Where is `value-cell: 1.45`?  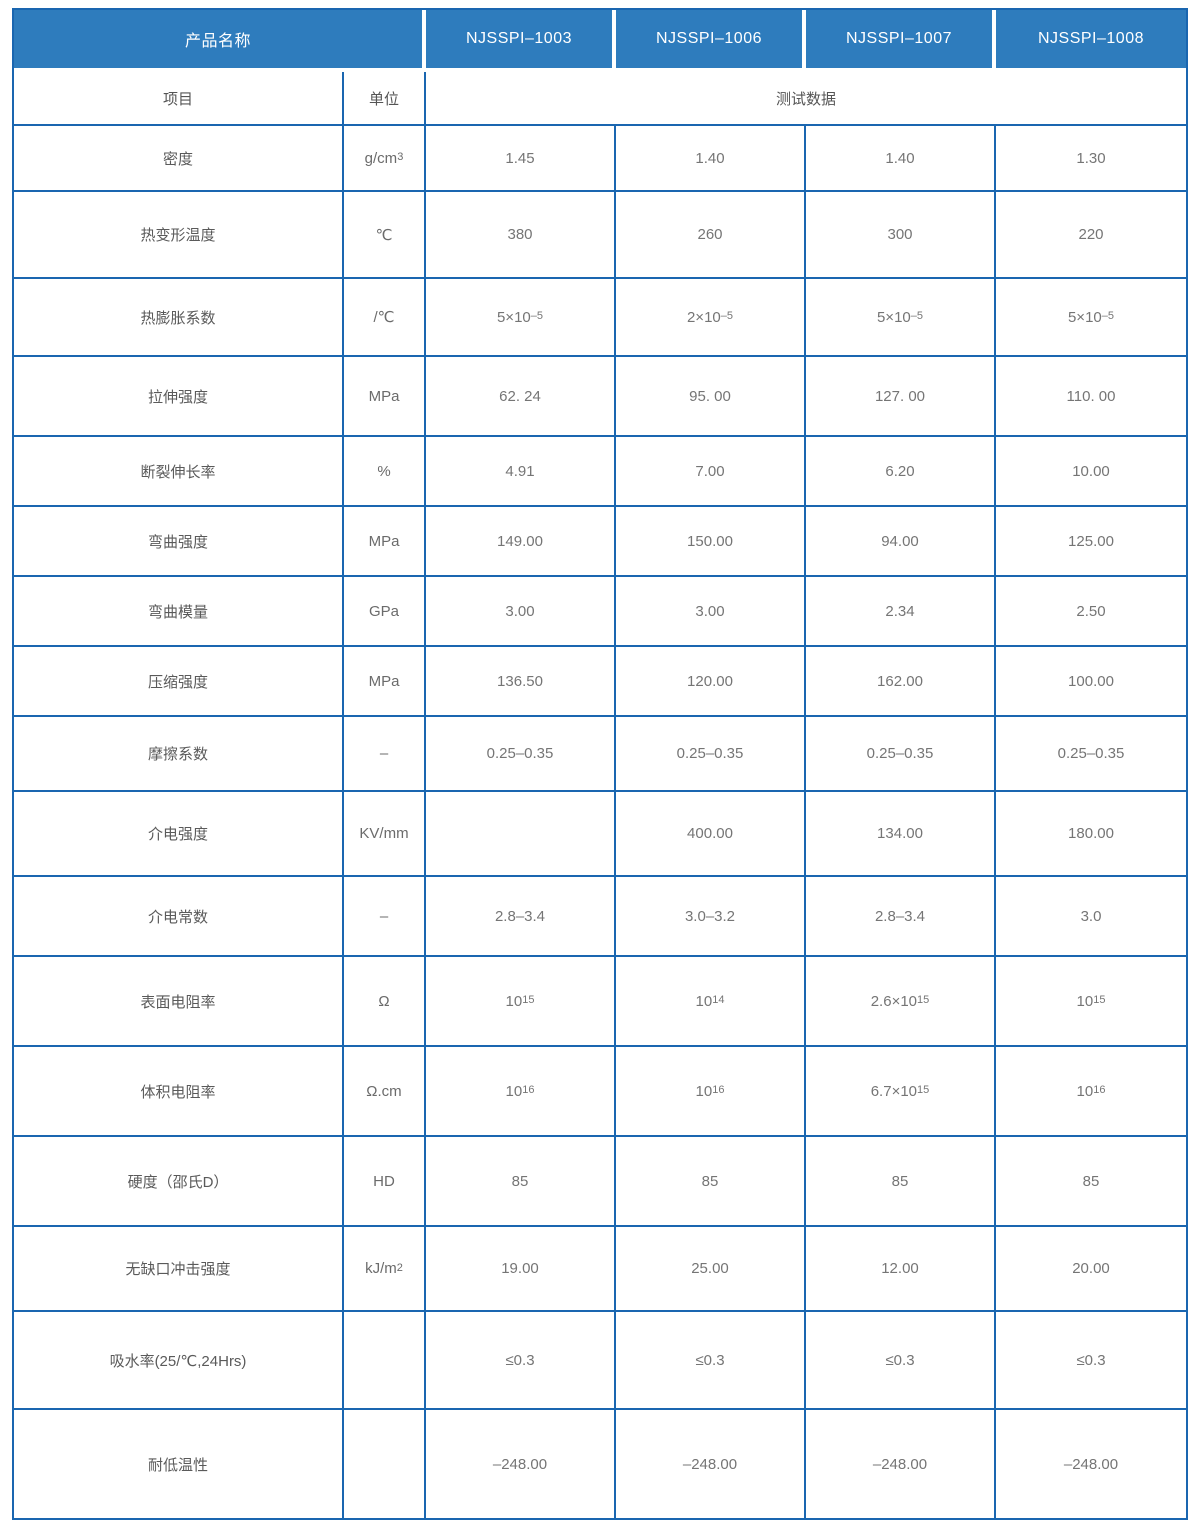
value-cell: 1.45 is located at coordinates (521, 159).